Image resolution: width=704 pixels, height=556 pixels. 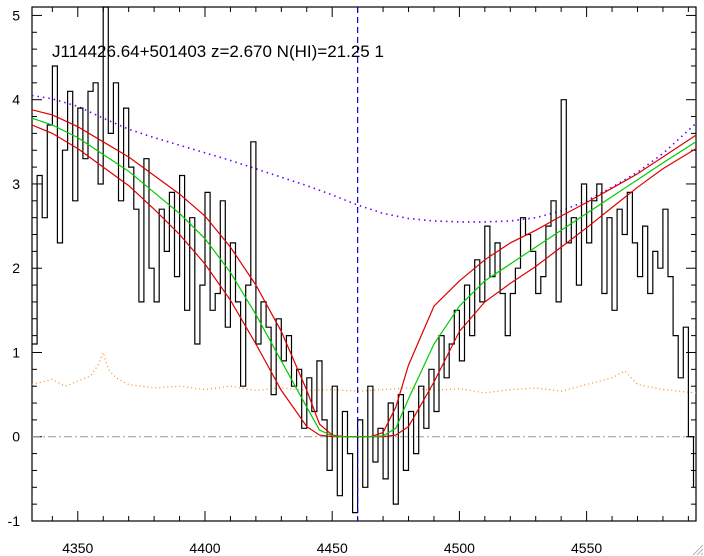 I want to click on chart-title: J114426.64+501403 z=2.670 N(HI)=21.25 1, so click(x=218, y=51).